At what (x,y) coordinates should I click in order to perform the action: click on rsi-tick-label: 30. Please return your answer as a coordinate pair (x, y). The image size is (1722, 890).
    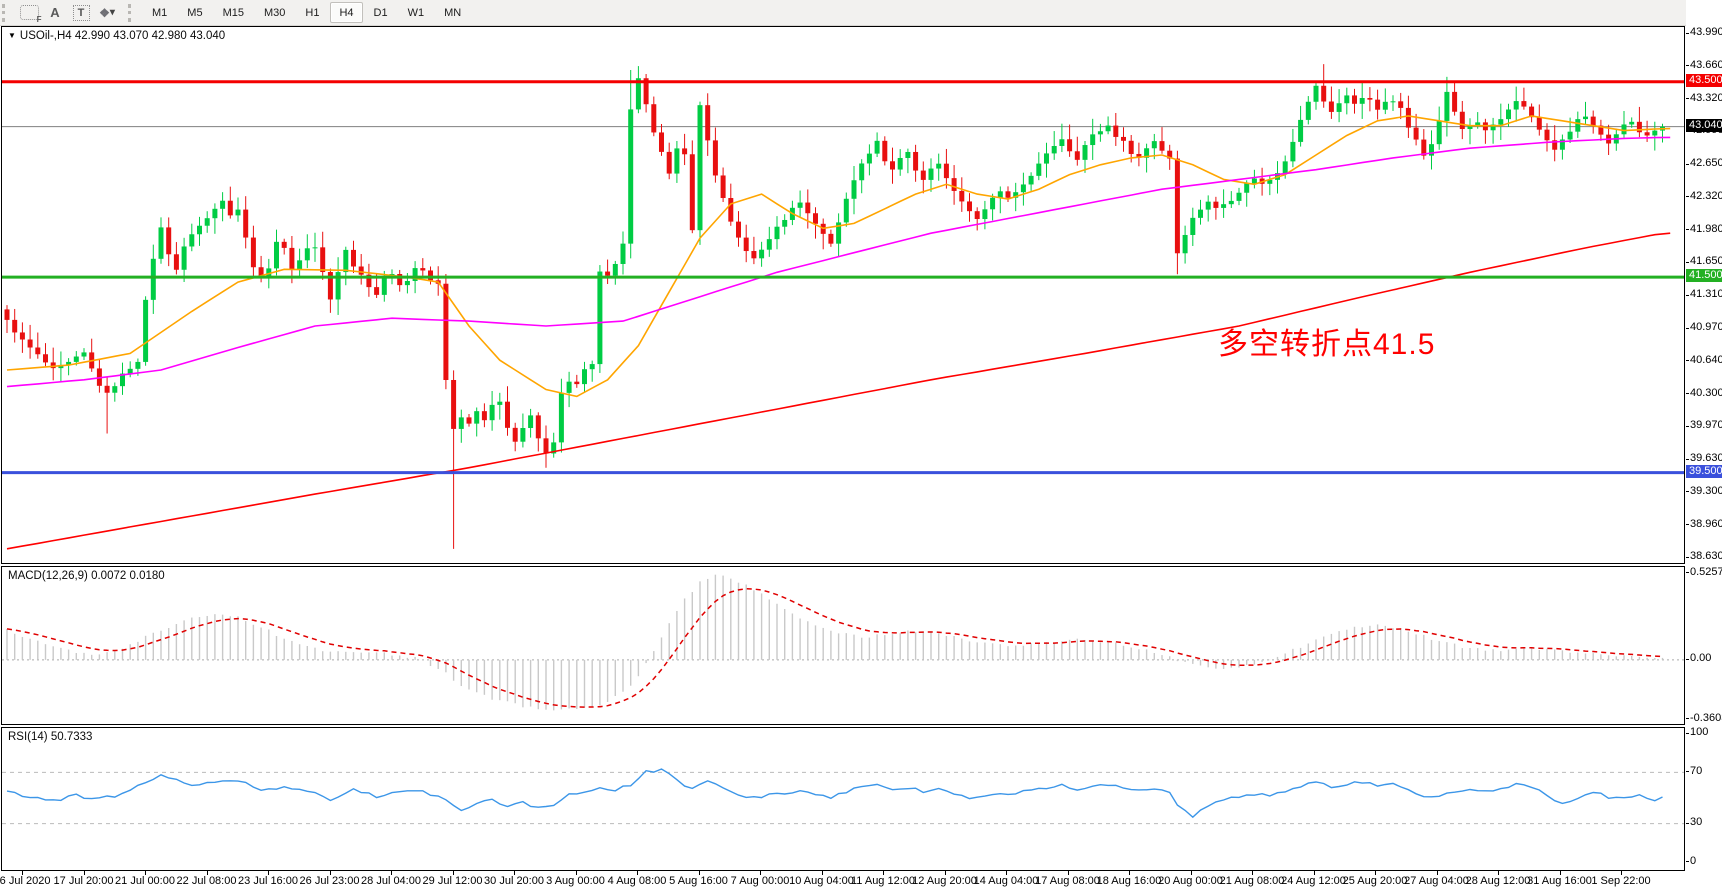
    Looking at the image, I should click on (1696, 822).